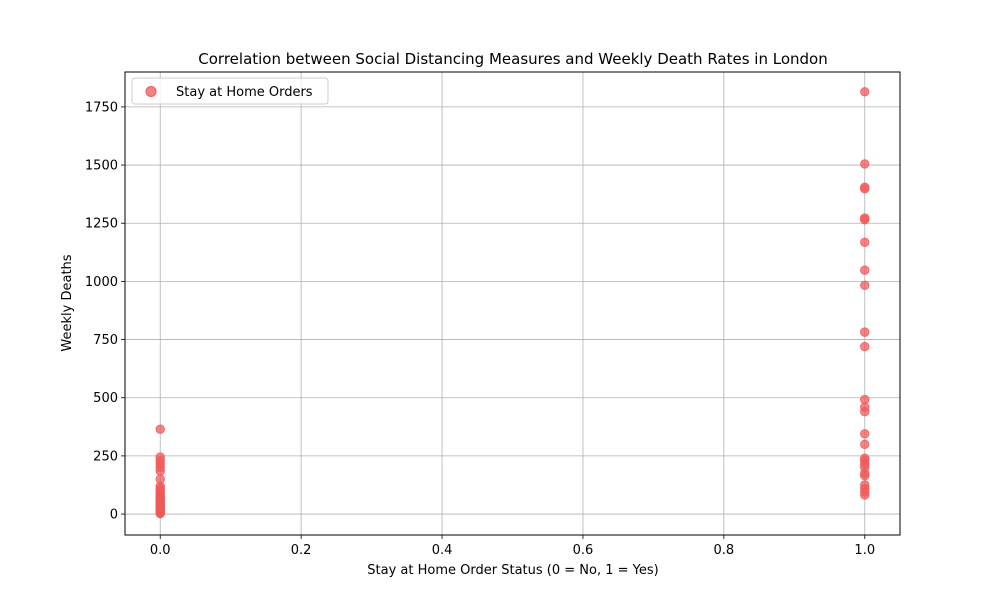 The height and width of the screenshot is (604, 1000). Describe the element at coordinates (101, 282) in the screenshot. I see `y-tick-label: 1000` at that location.